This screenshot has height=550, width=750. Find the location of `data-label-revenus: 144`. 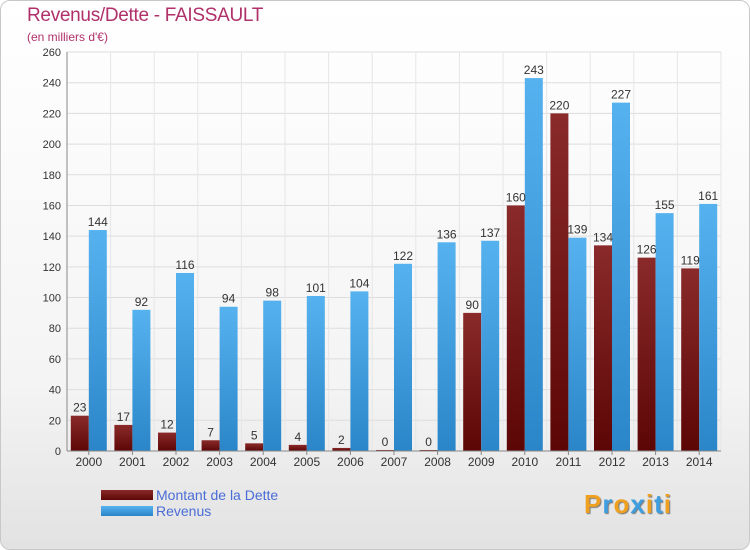

data-label-revenus: 144 is located at coordinates (98, 222).